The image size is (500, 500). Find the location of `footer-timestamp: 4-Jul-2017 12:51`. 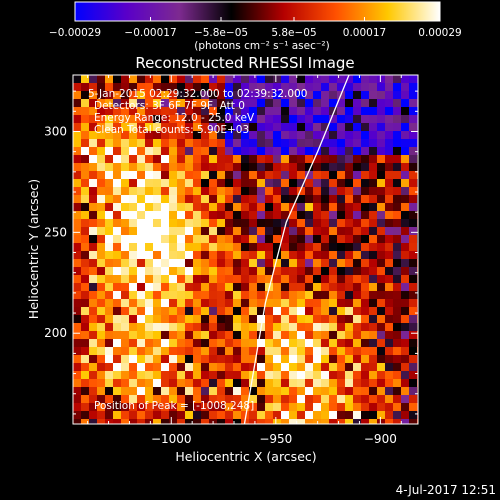

footer-timestamp: 4-Jul-2017 12:51 is located at coordinates (446, 490).